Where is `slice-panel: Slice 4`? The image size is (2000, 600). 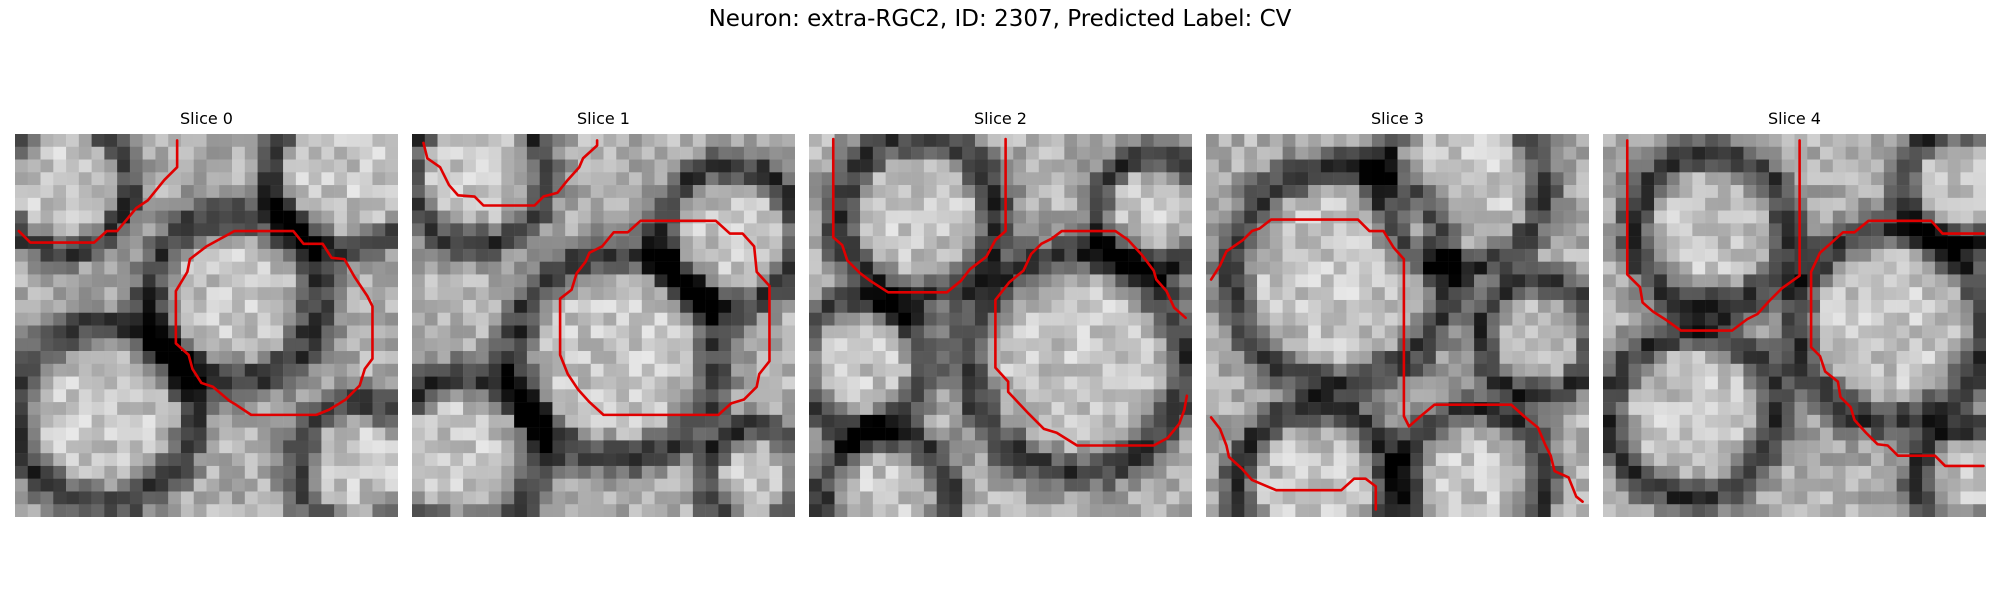 slice-panel: Slice 4 is located at coordinates (1794, 312).